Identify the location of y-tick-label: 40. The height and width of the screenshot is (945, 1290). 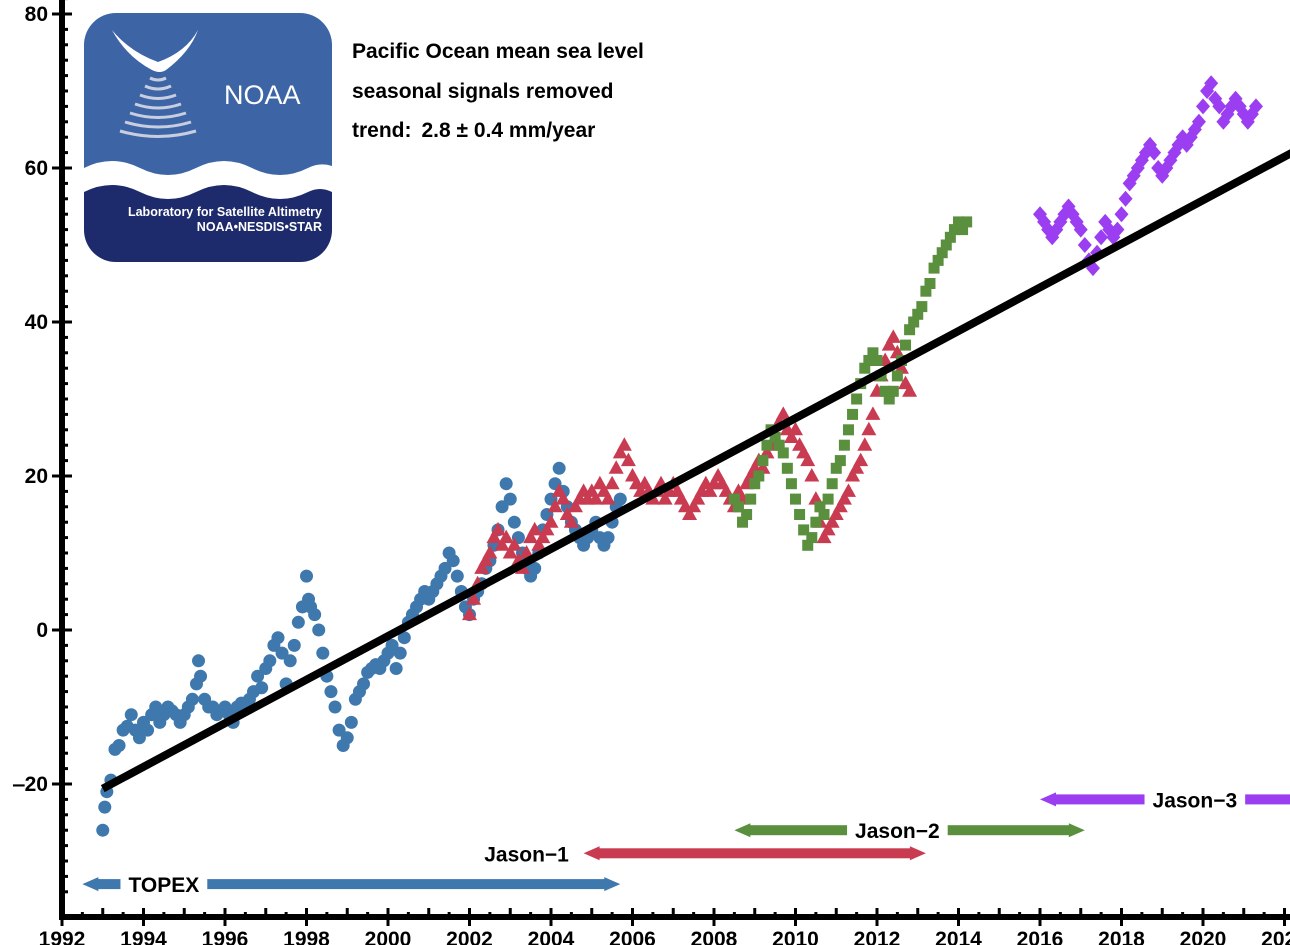
(36, 322).